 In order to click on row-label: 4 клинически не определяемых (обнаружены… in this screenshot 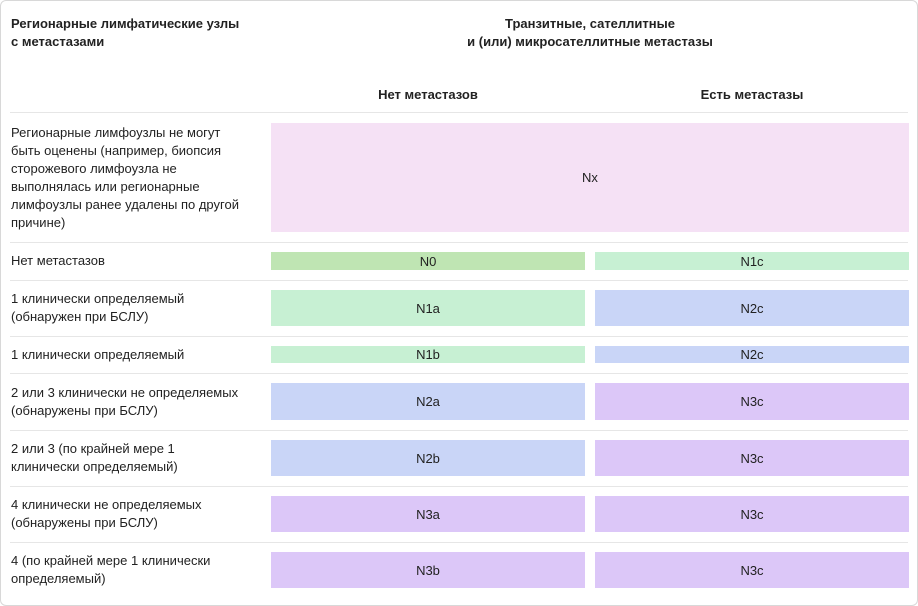, I will do `click(106, 513)`.